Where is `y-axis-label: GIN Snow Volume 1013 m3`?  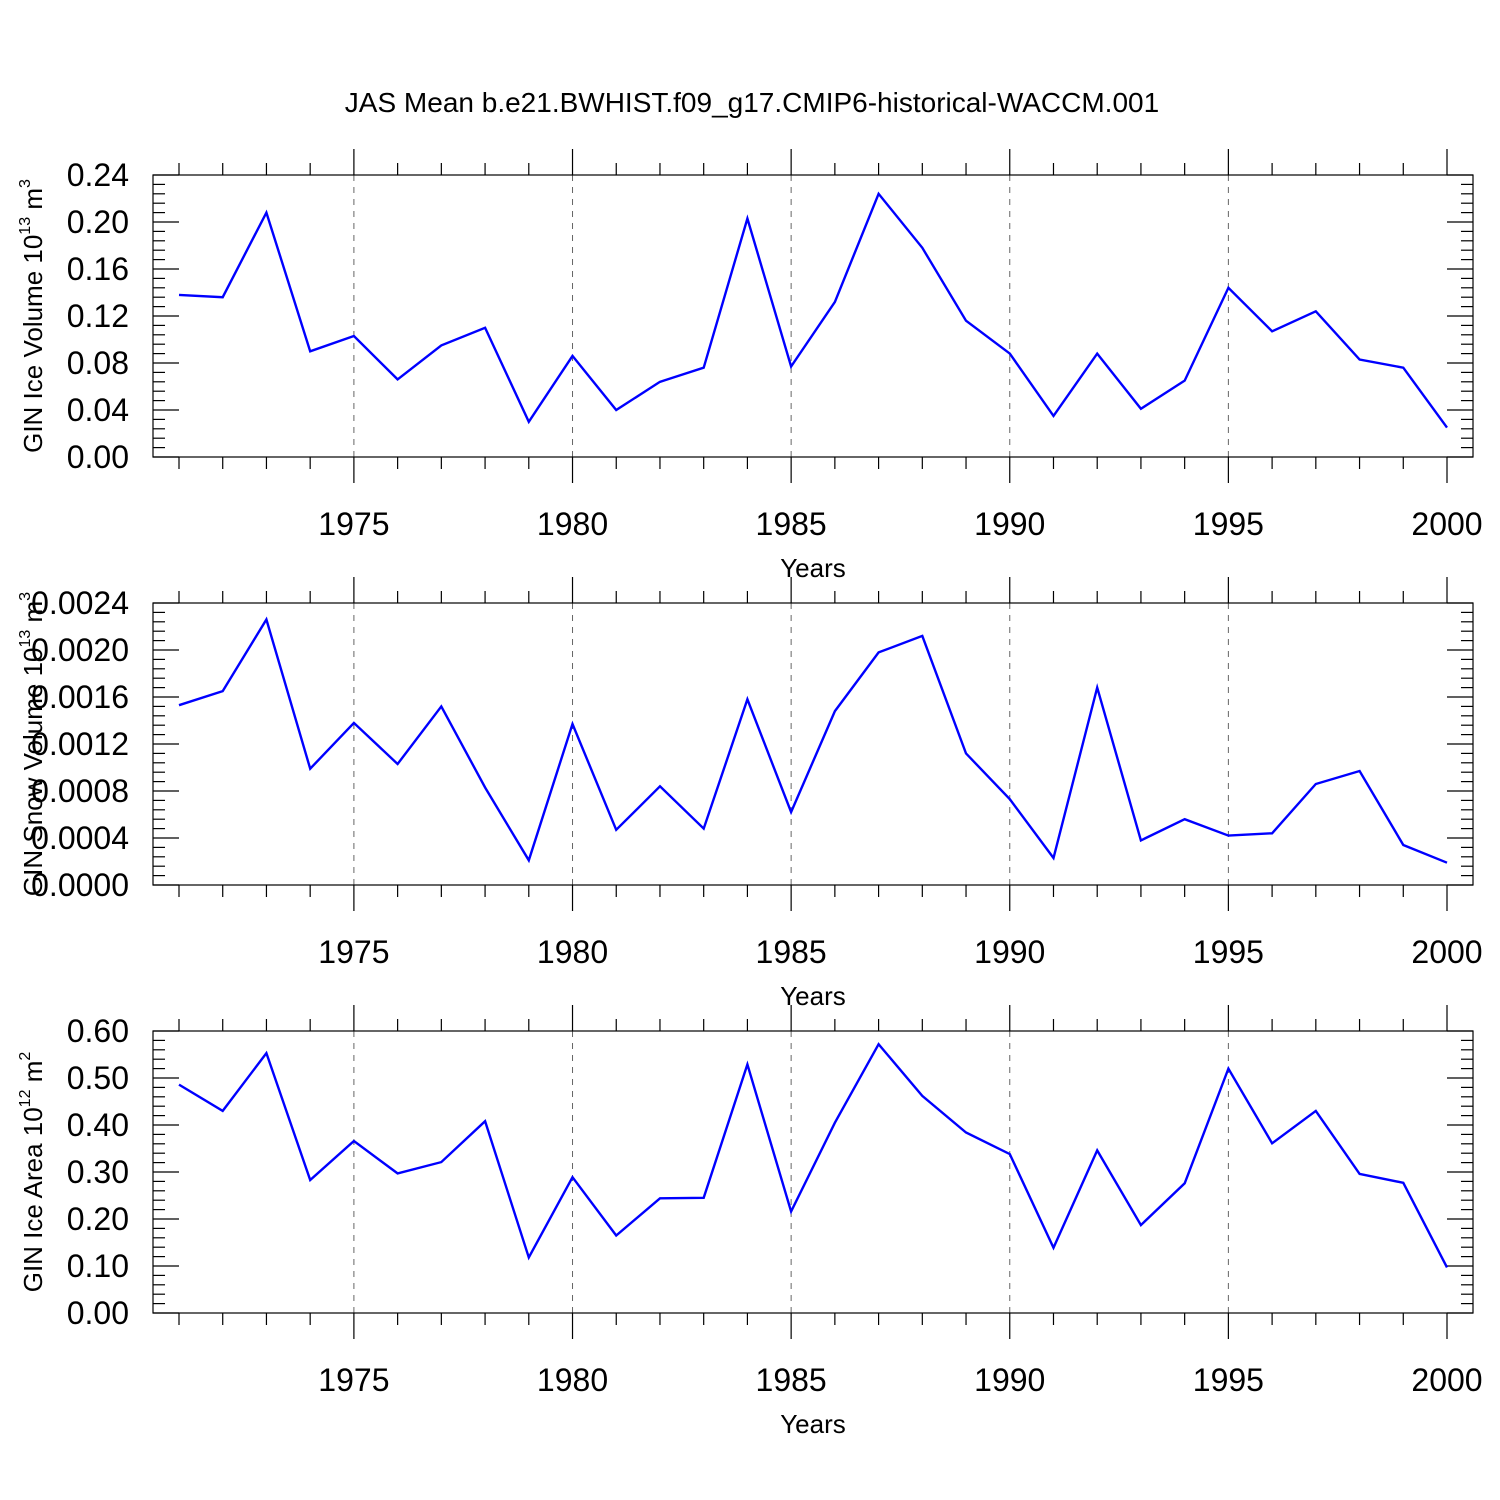 y-axis-label: GIN Snow Volume 1013 m3 is located at coordinates (32, 744).